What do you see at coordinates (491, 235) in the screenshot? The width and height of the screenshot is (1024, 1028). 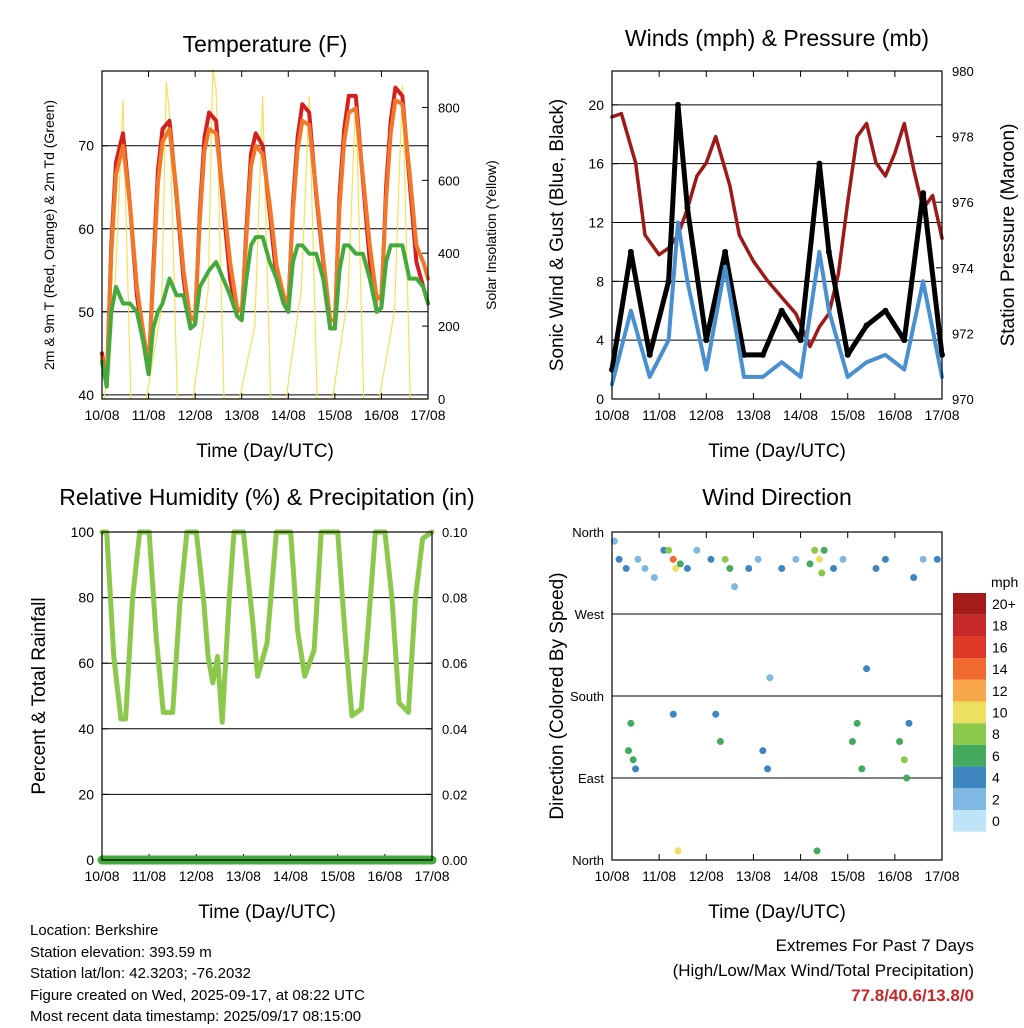 I see `y2-axis-label: Solar Insolation (Yellow)` at bounding box center [491, 235].